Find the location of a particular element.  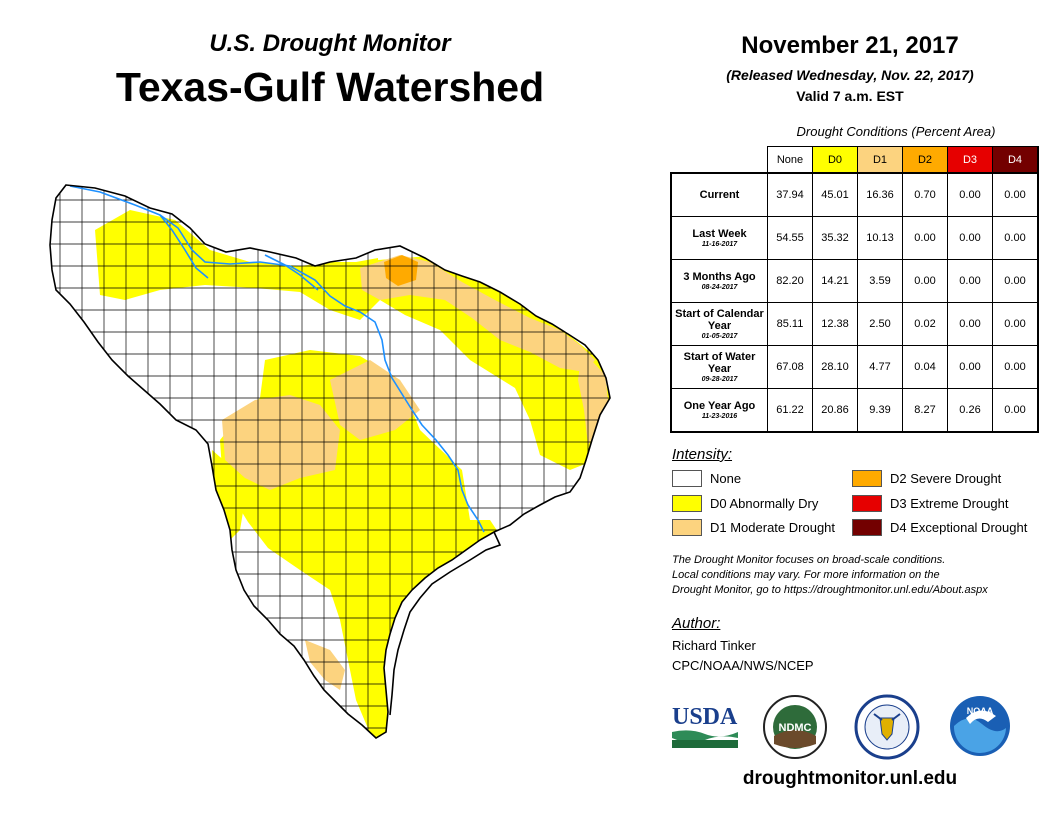

usda-logo: USDA is located at coordinates (705, 726).